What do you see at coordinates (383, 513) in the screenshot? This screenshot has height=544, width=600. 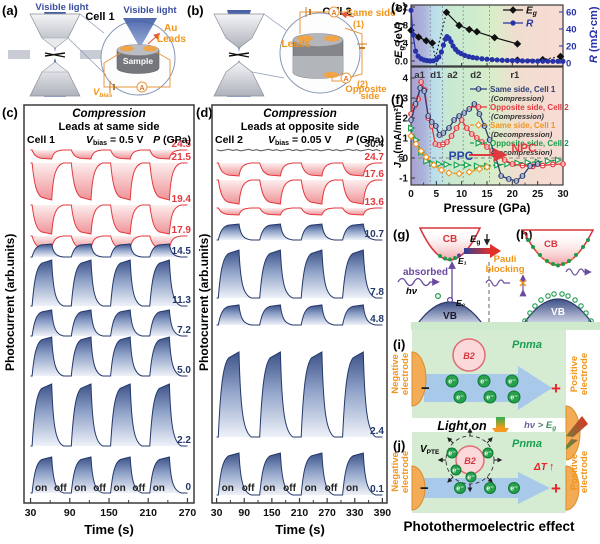 I see `x-tick-label: 390` at bounding box center [383, 513].